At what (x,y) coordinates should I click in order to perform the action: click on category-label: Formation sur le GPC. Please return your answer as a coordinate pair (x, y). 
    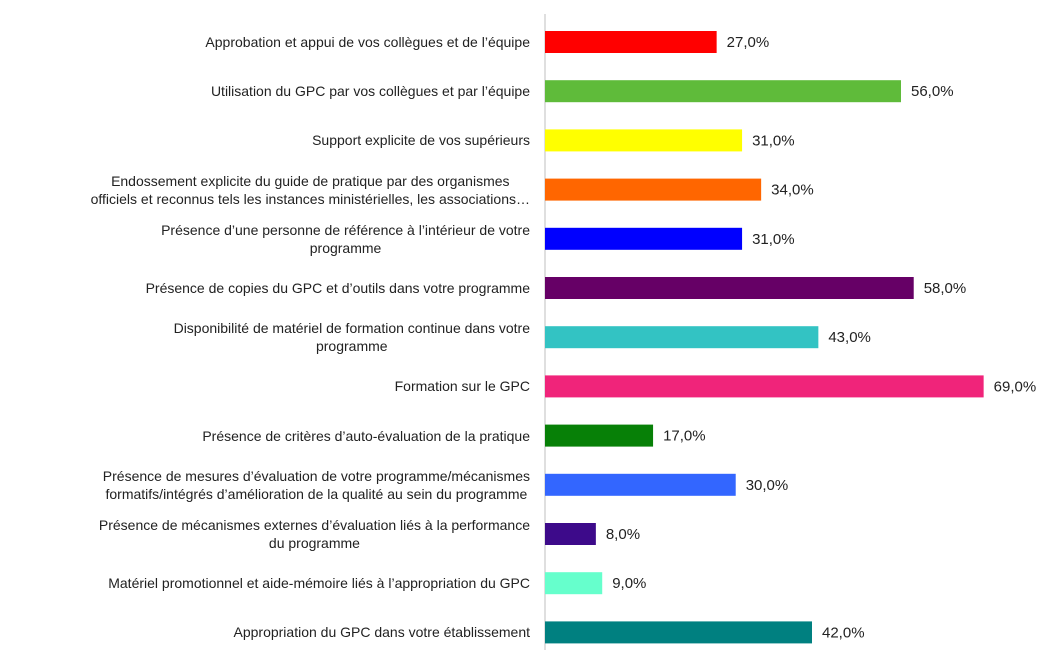
    Looking at the image, I should click on (462, 386).